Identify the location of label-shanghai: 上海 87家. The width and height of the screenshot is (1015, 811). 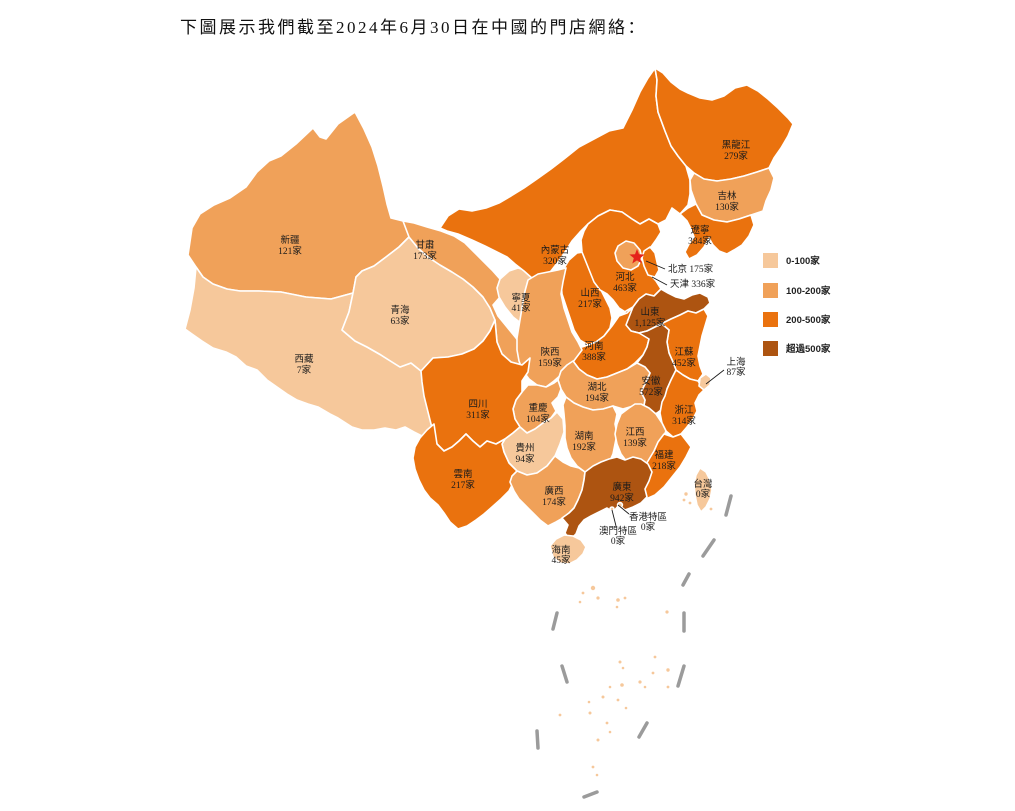
(736, 367).